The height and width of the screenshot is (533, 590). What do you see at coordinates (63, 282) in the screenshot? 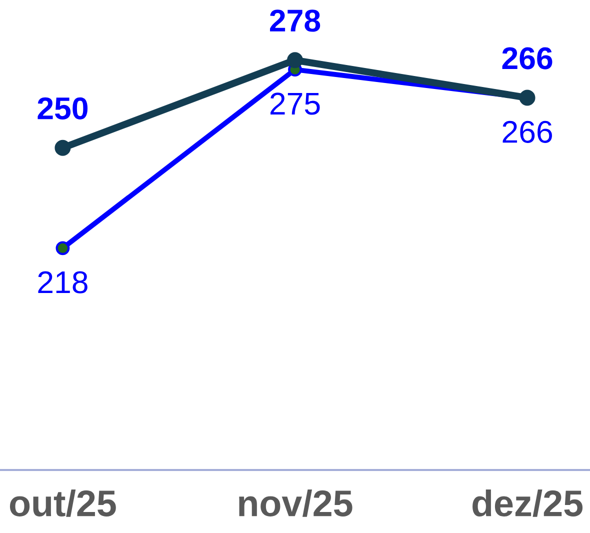
I see `data-label: 218` at bounding box center [63, 282].